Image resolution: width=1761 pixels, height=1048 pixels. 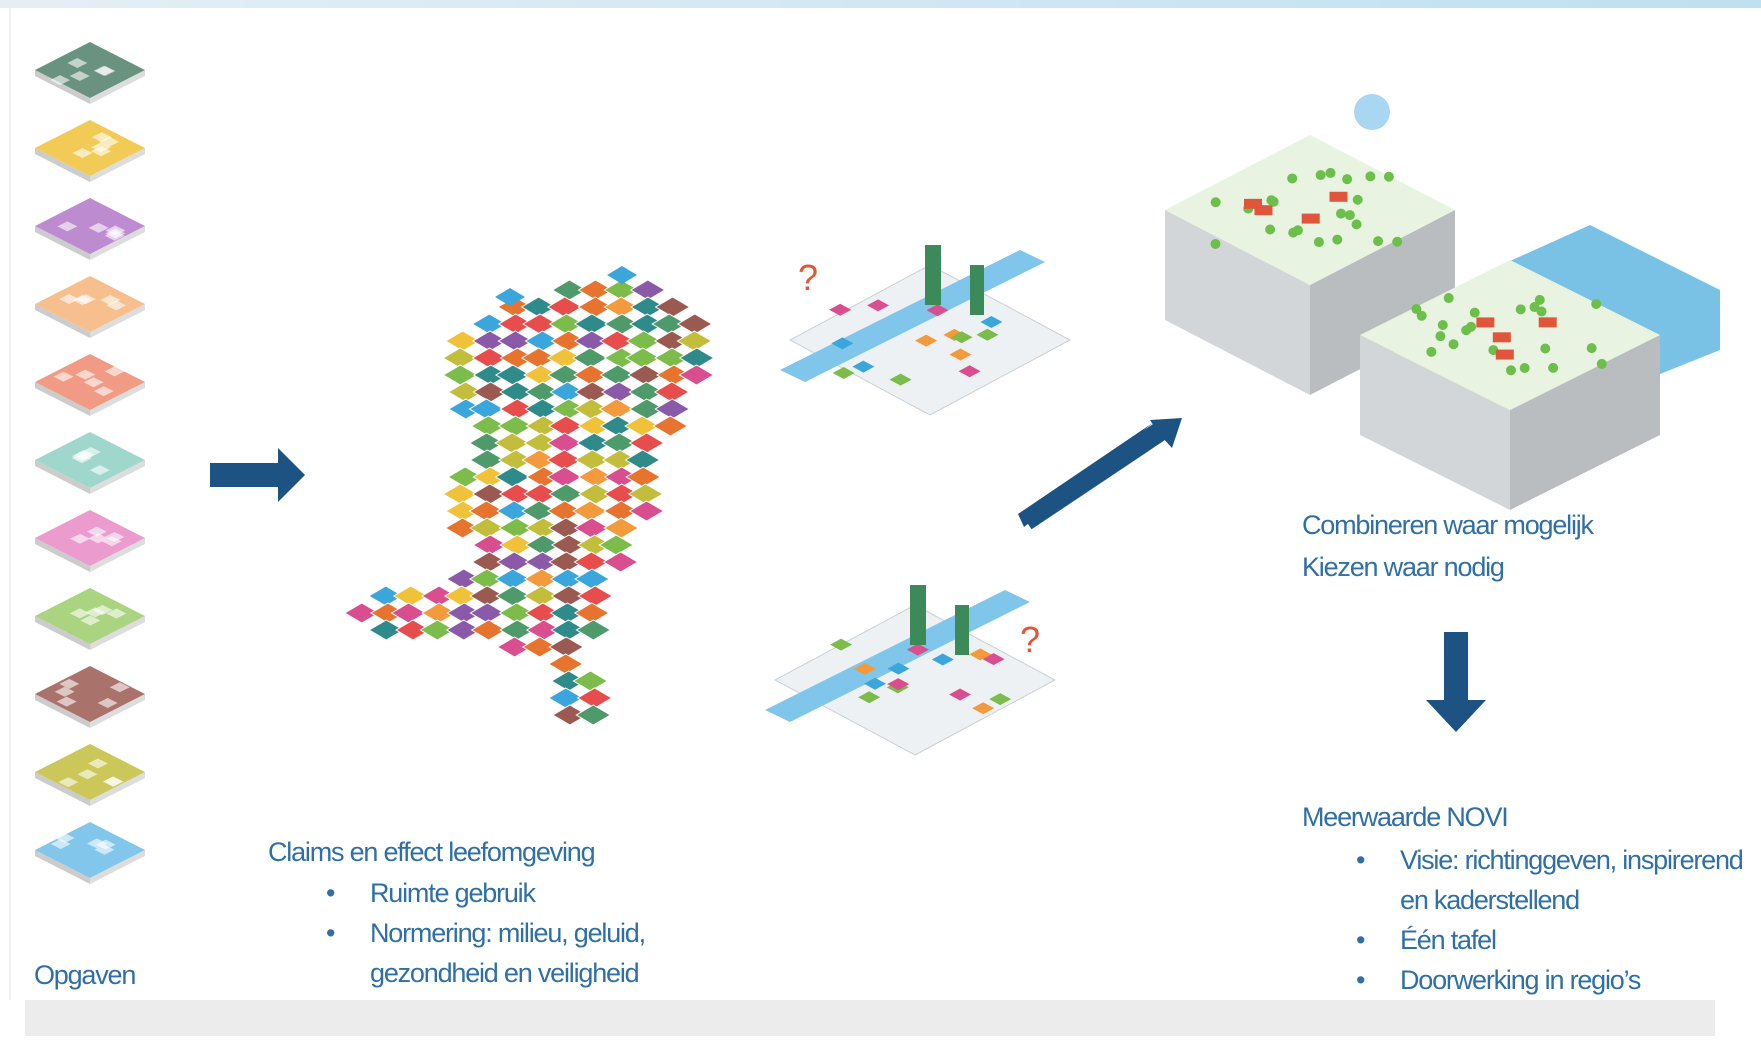 I want to click on block-top, so click(x=1310, y=210).